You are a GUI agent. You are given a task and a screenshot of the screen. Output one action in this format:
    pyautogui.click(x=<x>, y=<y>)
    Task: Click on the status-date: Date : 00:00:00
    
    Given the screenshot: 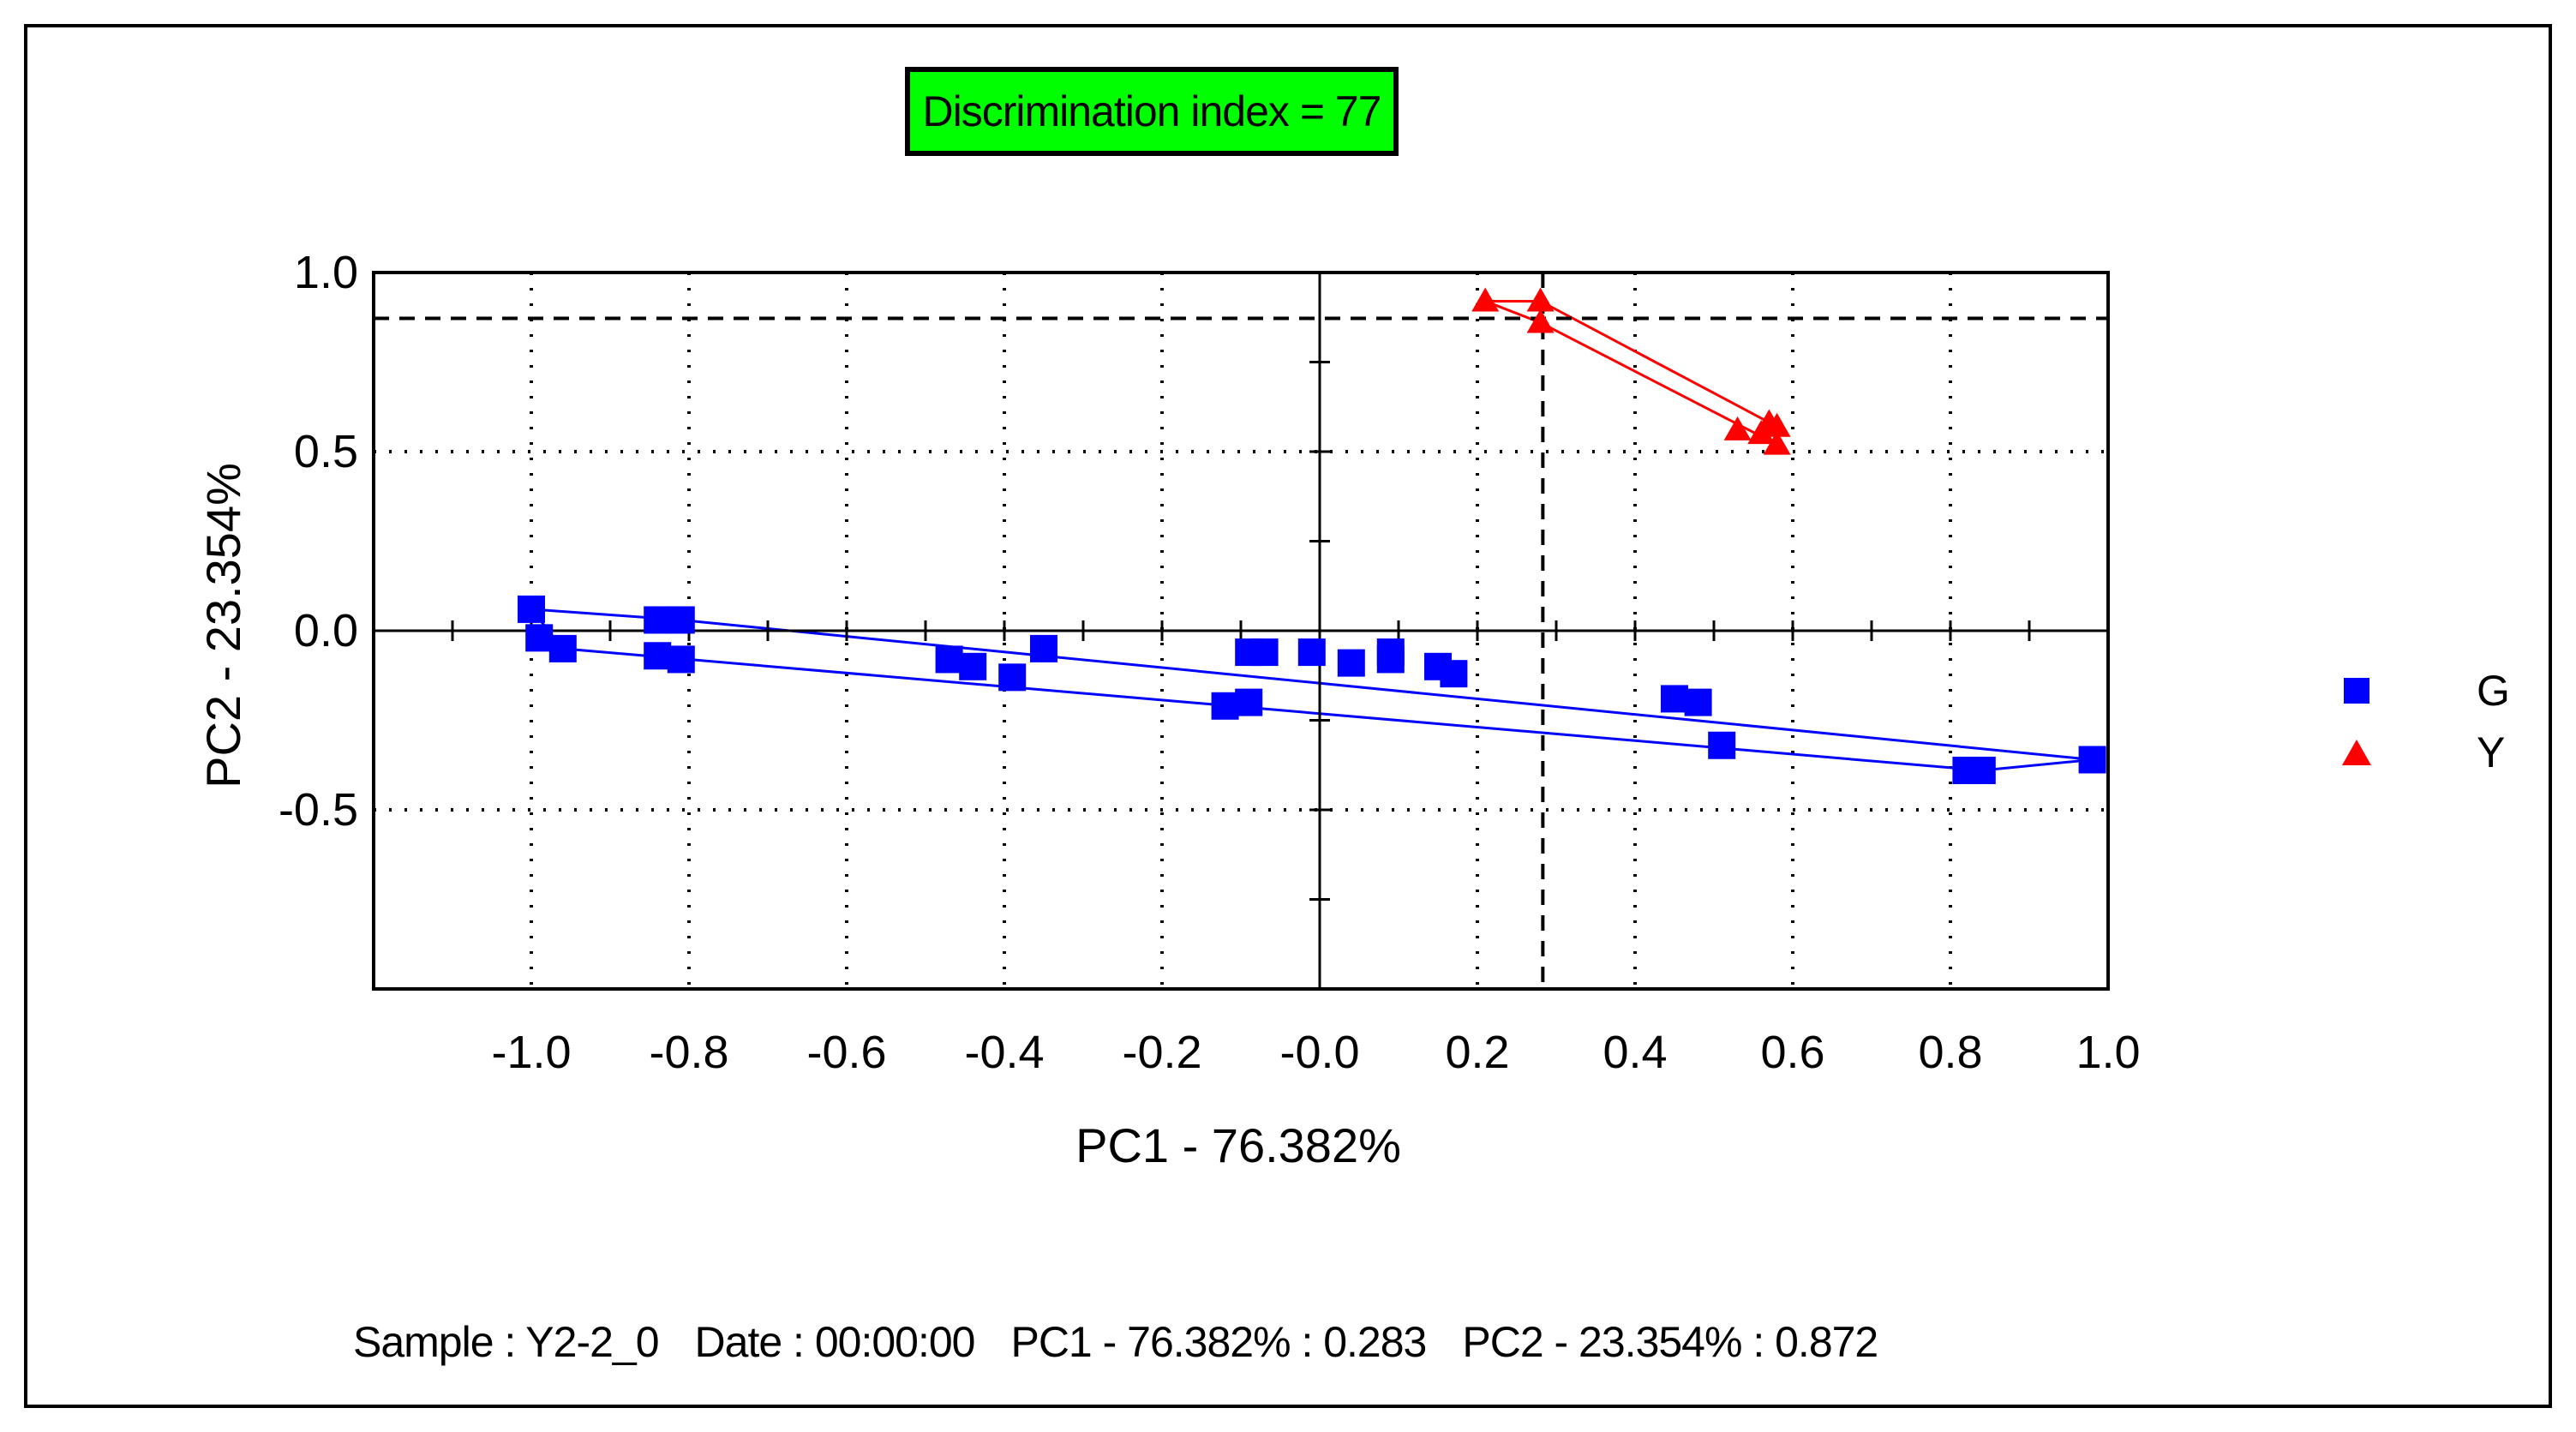 What is the action you would take?
    pyautogui.click(x=835, y=1342)
    